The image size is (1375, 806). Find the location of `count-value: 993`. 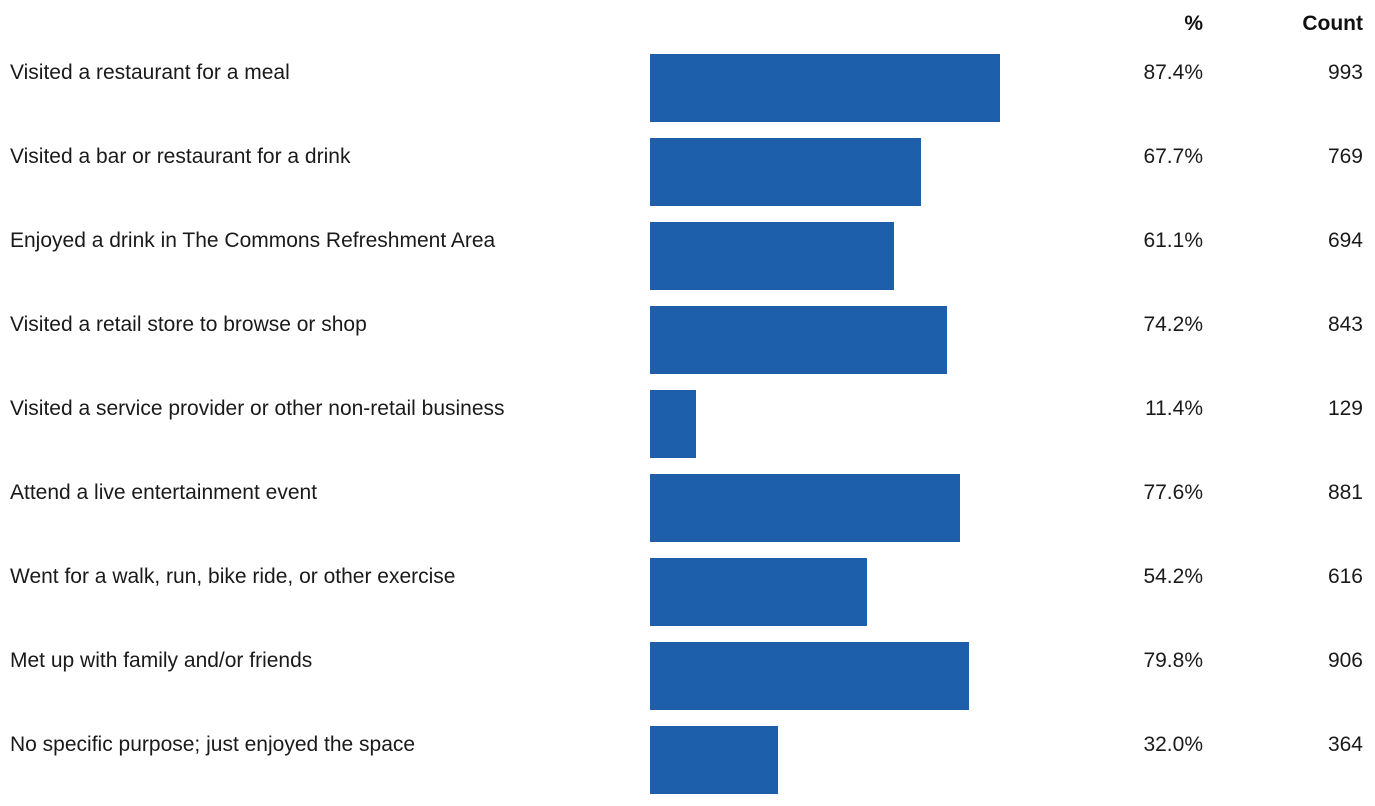

count-value: 993 is located at coordinates (1345, 72).